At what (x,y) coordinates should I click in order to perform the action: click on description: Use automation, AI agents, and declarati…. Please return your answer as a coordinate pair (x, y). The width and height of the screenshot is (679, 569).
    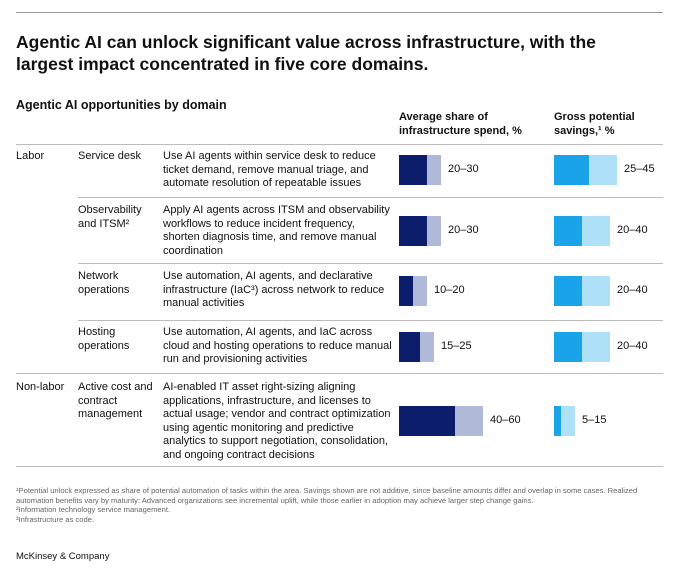
    Looking at the image, I should click on (274, 289).